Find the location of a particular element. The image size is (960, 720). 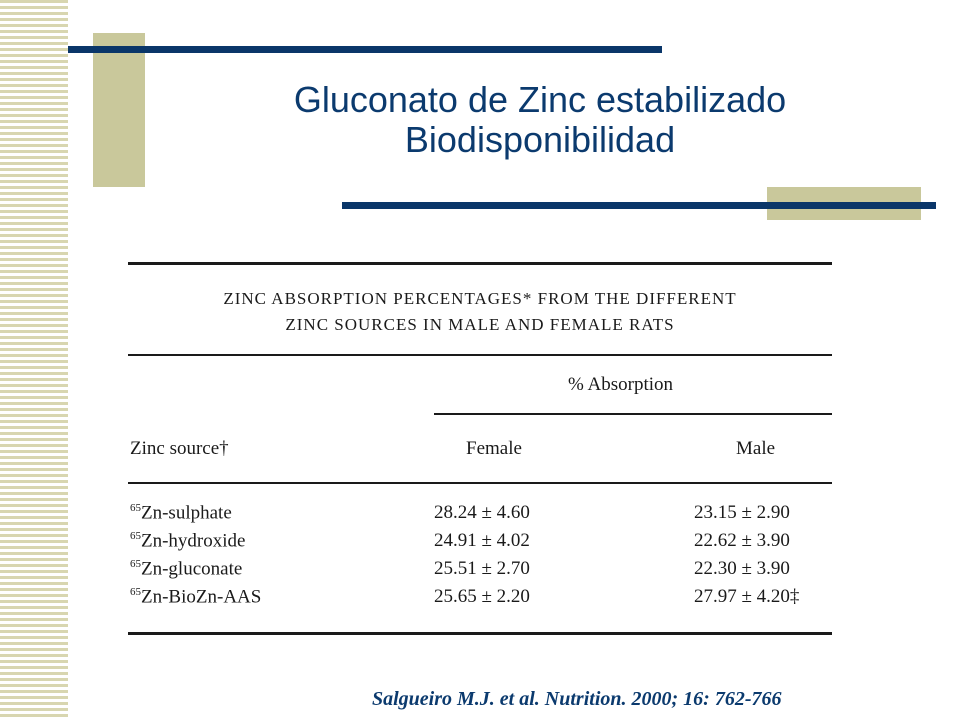

table-bottom-rule is located at coordinates (480, 633).